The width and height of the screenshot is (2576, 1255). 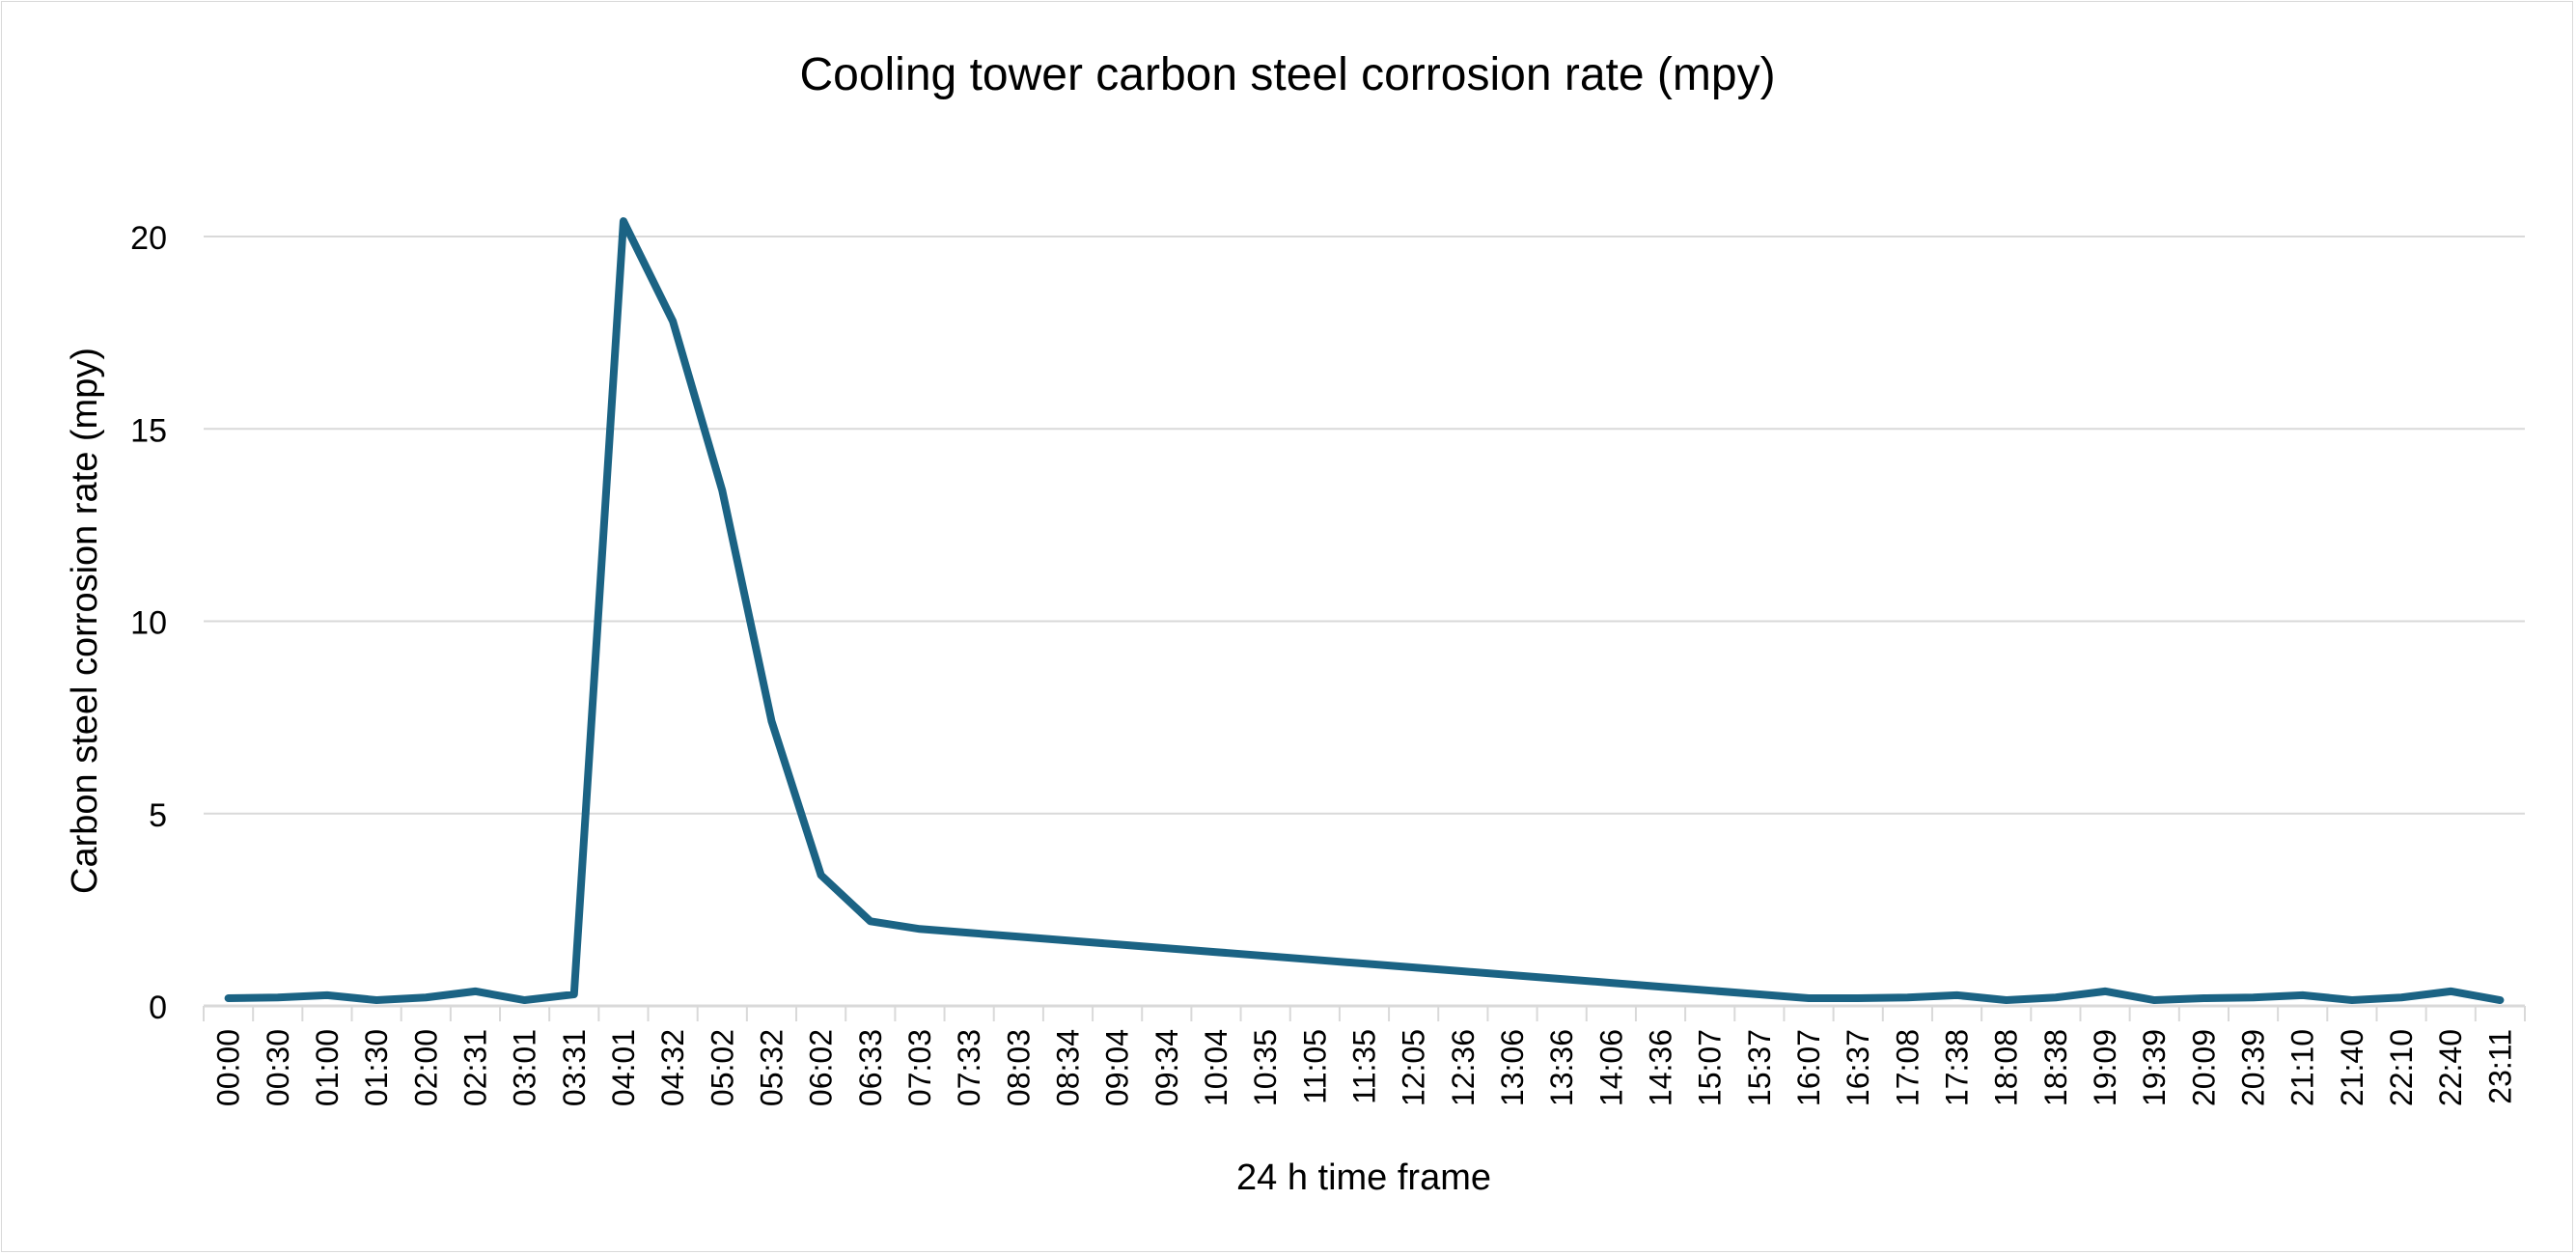 I want to click on x-tick-label: 08:34, so click(x=1067, y=1067).